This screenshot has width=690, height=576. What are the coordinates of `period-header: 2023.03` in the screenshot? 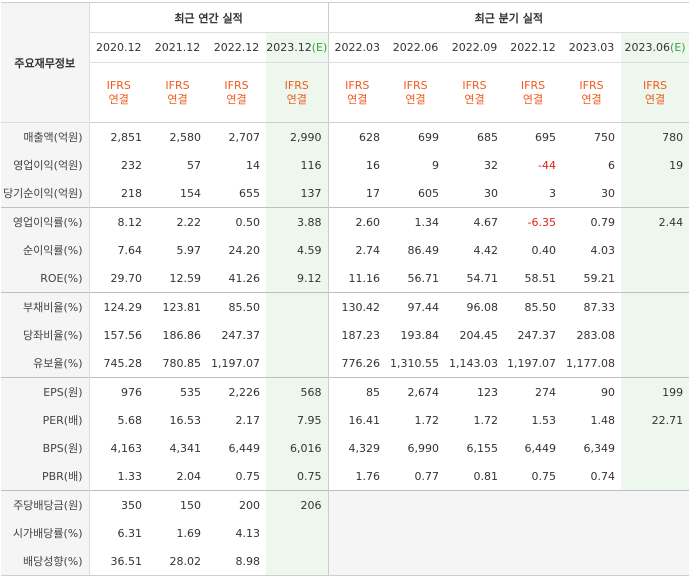 It's located at (592, 47).